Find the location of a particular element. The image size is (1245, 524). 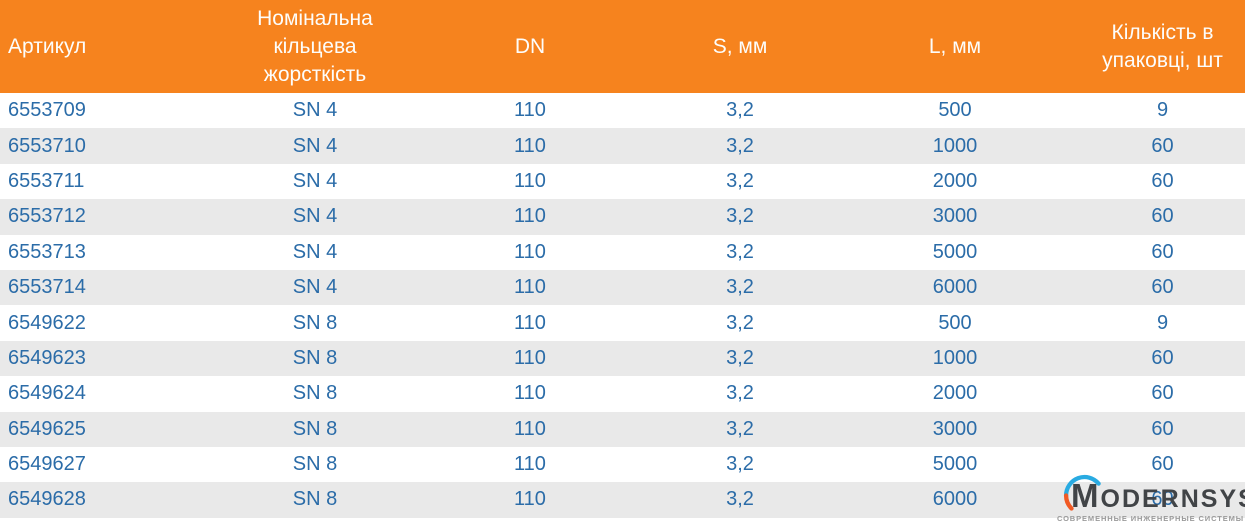

modernsys-logo: MODERNSYS СОВРЕМЕННЫЕ ИНЖЕНЕРНЫЕ СИСТЕМЫ is located at coordinates (1151, 498).